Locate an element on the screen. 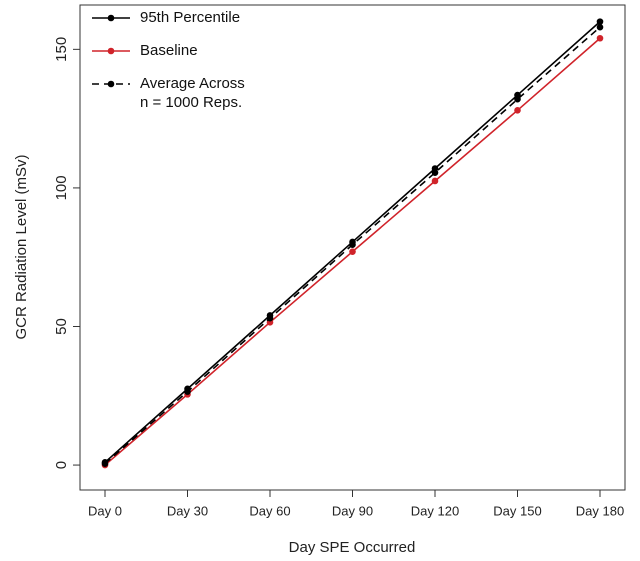 The height and width of the screenshot is (561, 640). x-tick-label: Day 150 is located at coordinates (517, 510).